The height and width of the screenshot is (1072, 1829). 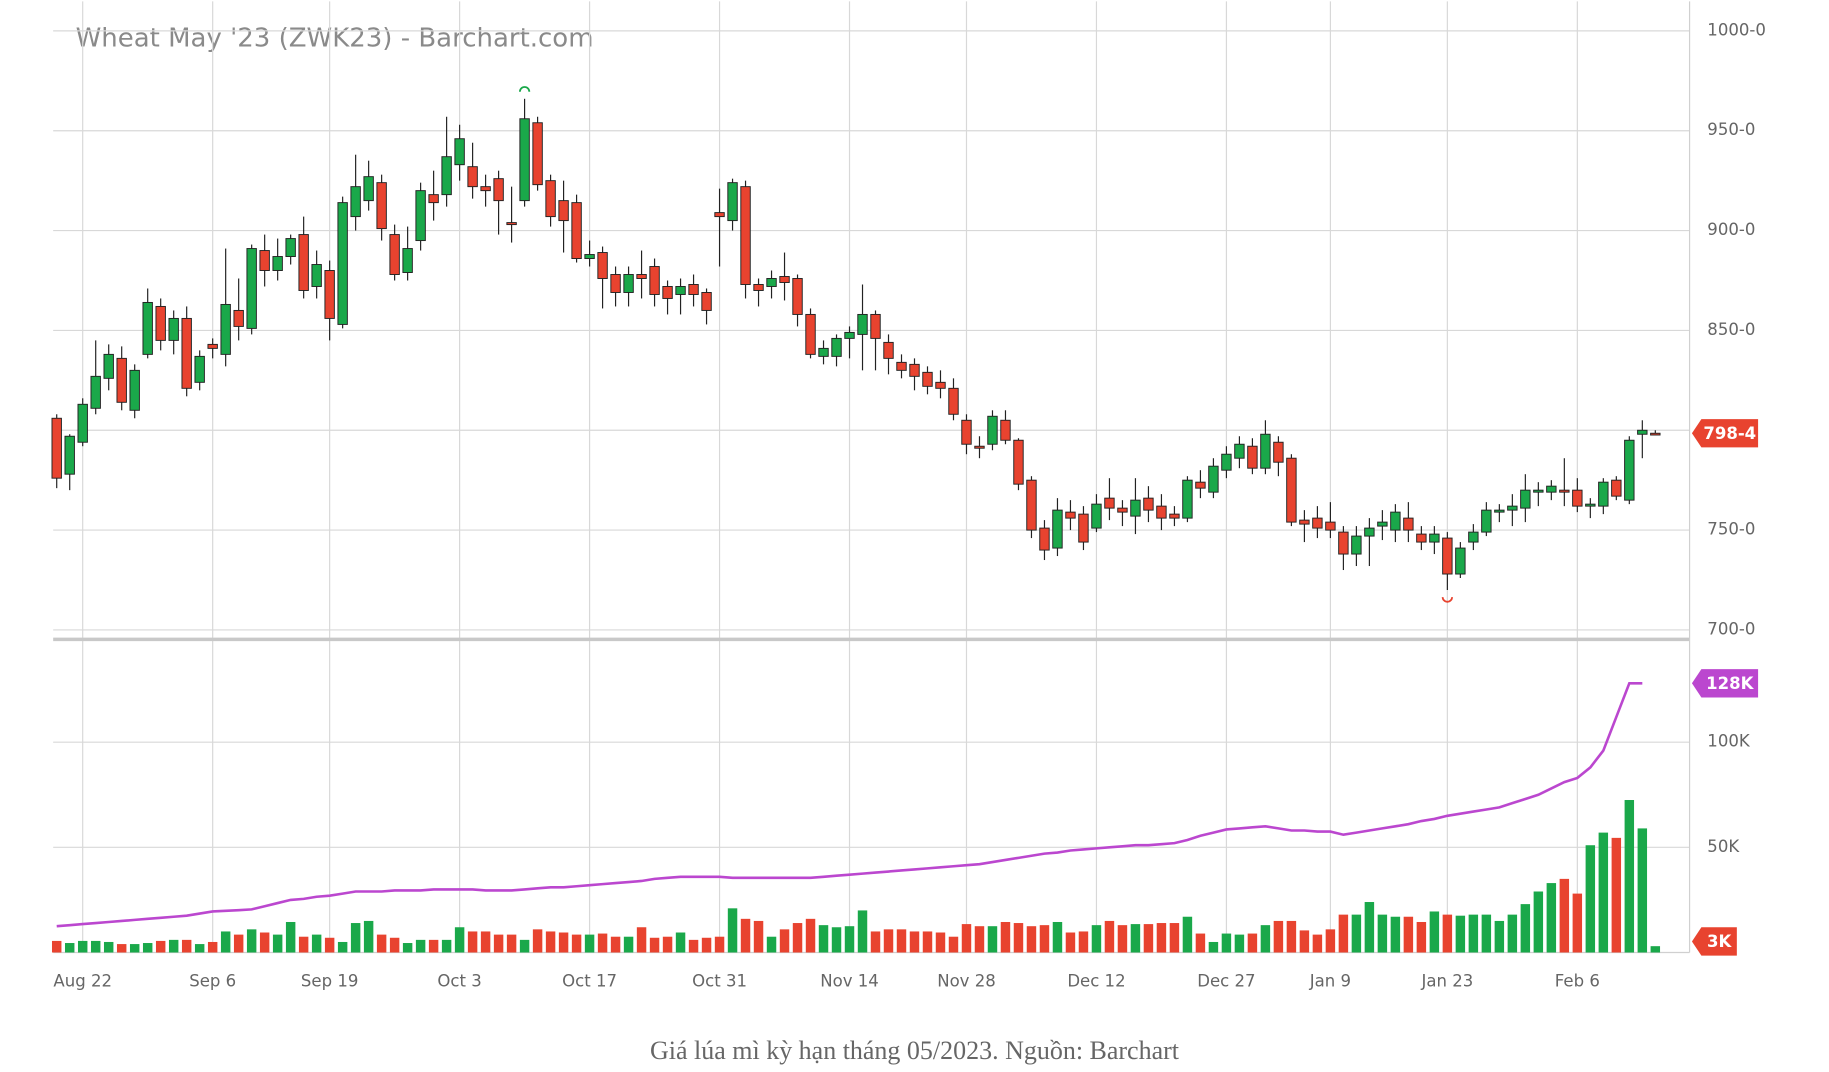 What do you see at coordinates (212, 981) in the screenshot?
I see `x-tick-label: Sep 6` at bounding box center [212, 981].